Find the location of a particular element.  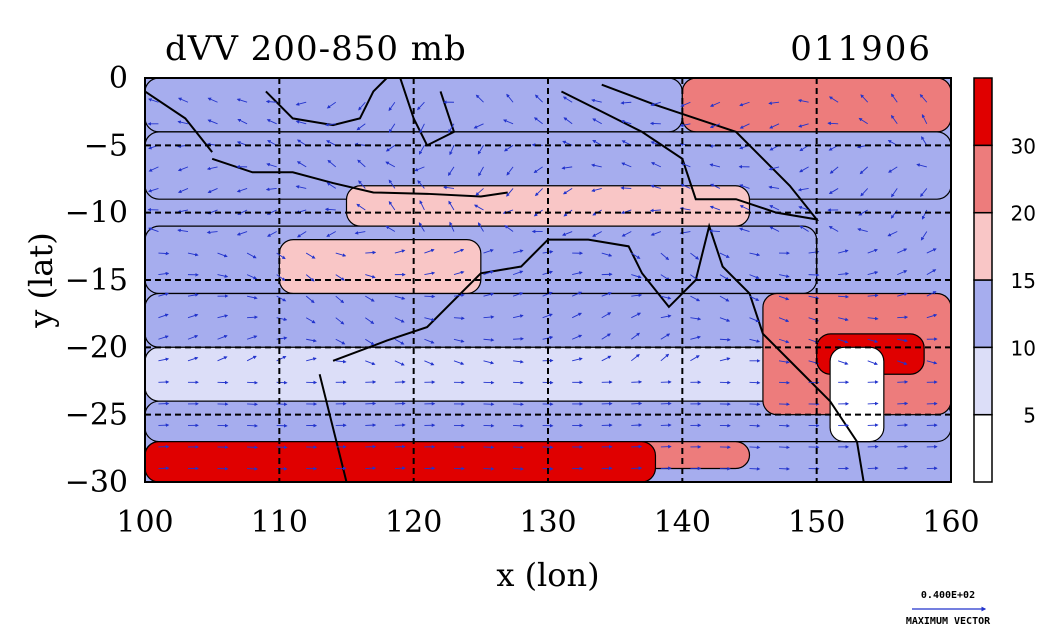

colorbar-tick-label: 5 is located at coordinates (1029, 416).